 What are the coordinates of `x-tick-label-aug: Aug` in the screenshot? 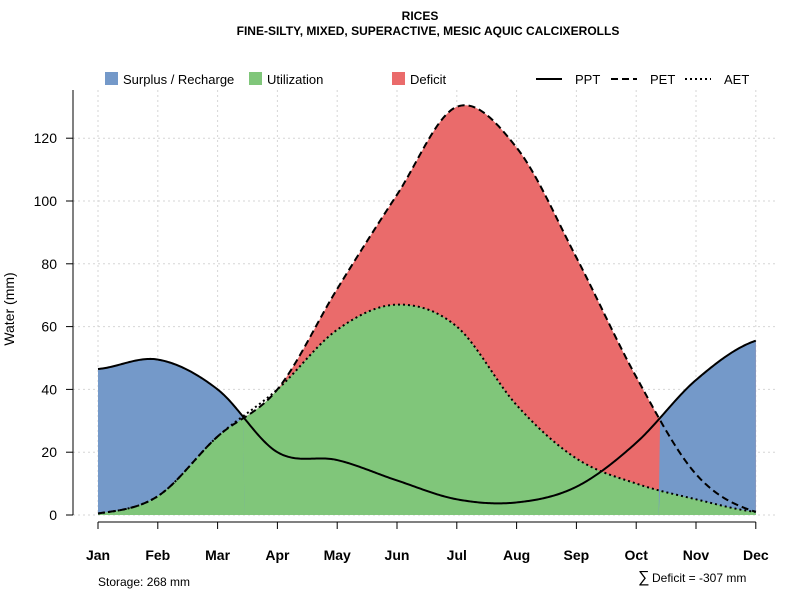 It's located at (516, 555).